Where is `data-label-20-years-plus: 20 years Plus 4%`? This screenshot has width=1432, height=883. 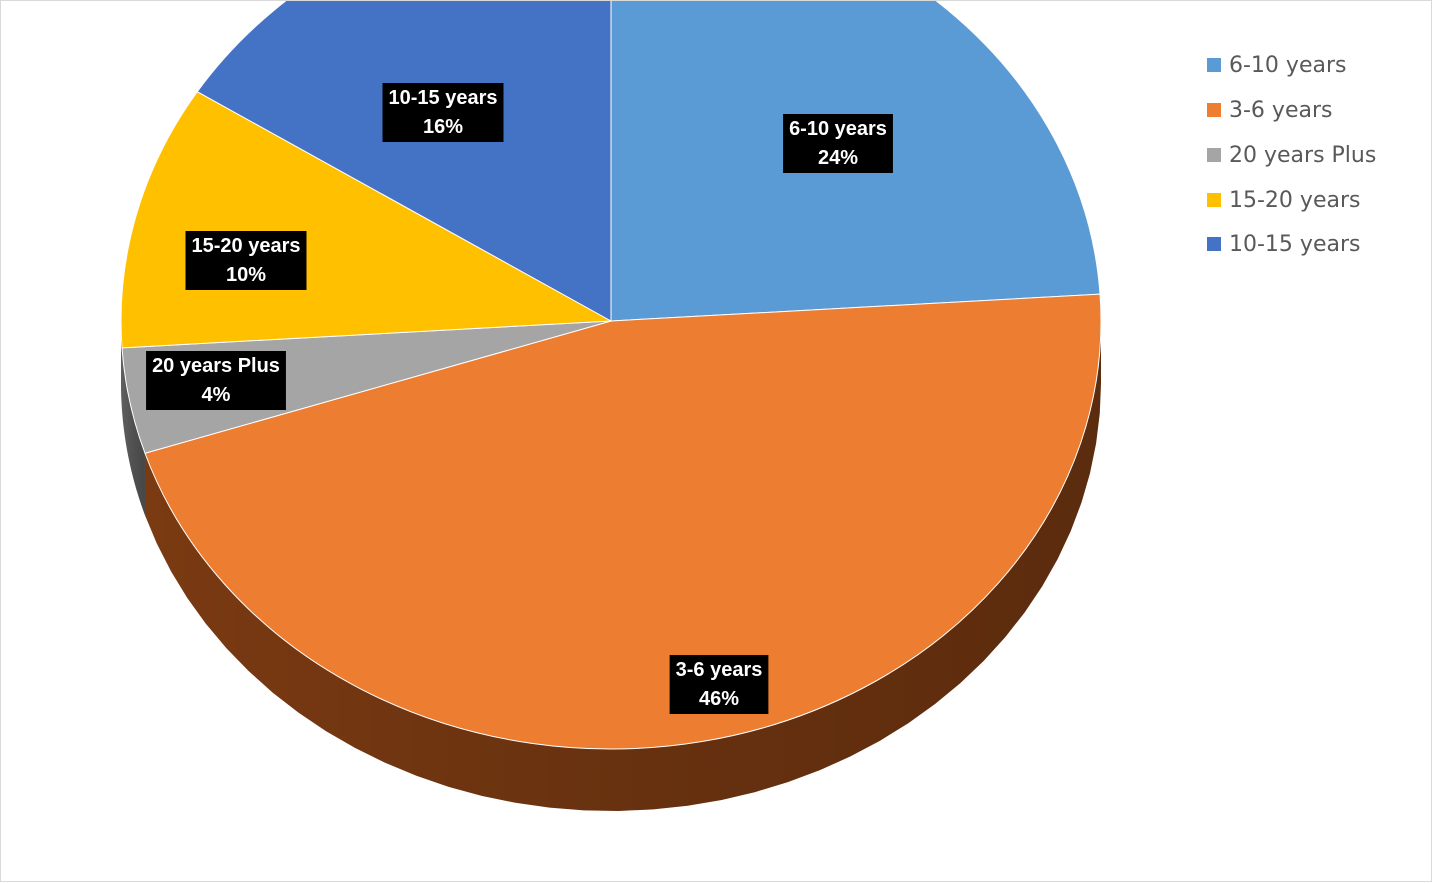
data-label-20-years-plus: 20 years Plus 4% is located at coordinates (216, 380).